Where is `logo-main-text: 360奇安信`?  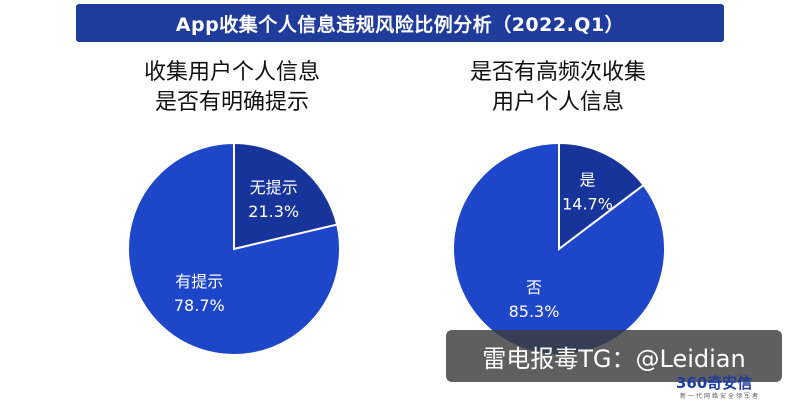
logo-main-text: 360奇安信 is located at coordinates (714, 383).